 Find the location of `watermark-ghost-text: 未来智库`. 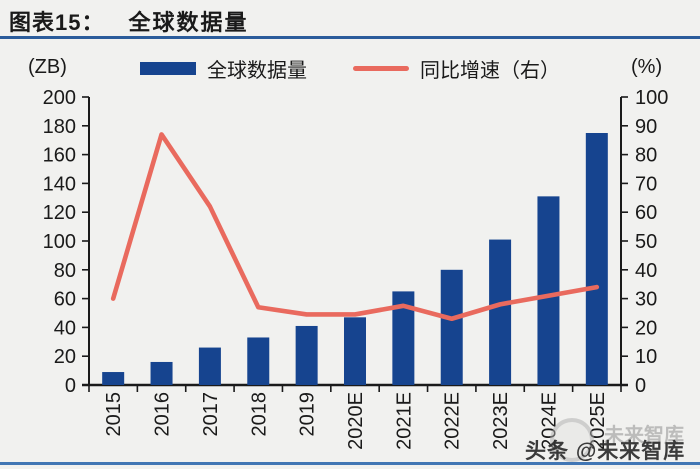

watermark-ghost-text: 未来智库 is located at coordinates (644, 436).